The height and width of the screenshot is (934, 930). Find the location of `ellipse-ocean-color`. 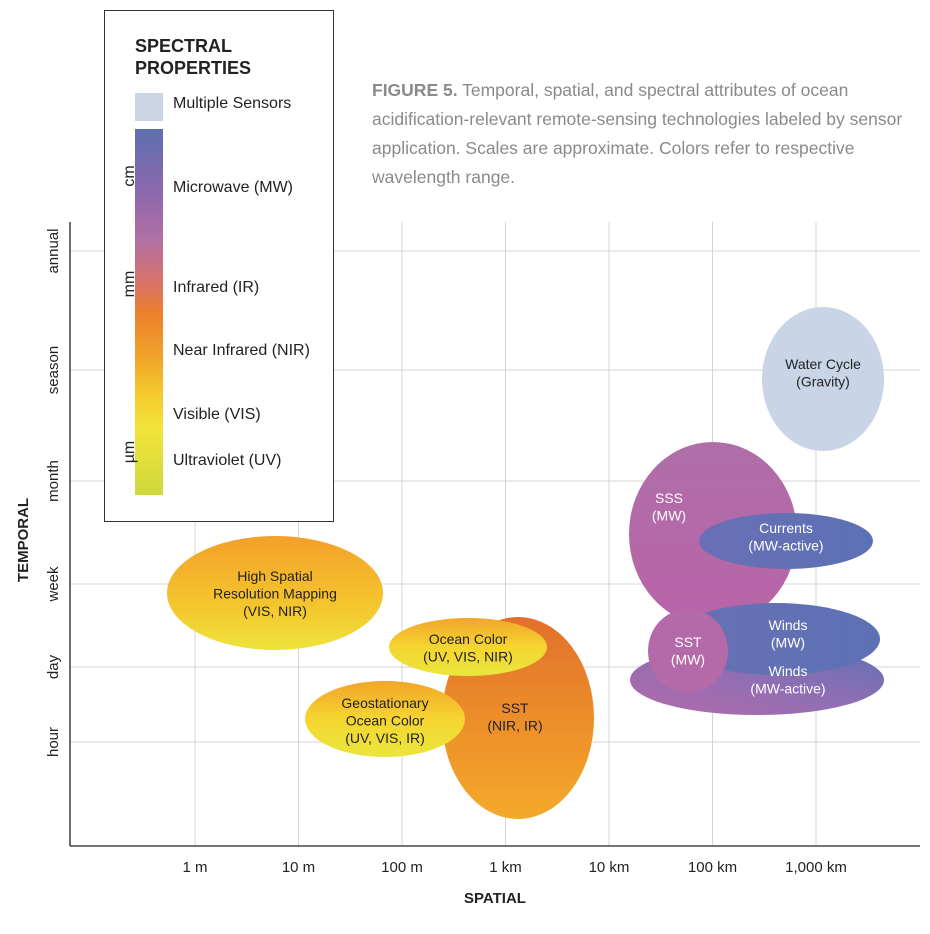

ellipse-ocean-color is located at coordinates (468, 647).